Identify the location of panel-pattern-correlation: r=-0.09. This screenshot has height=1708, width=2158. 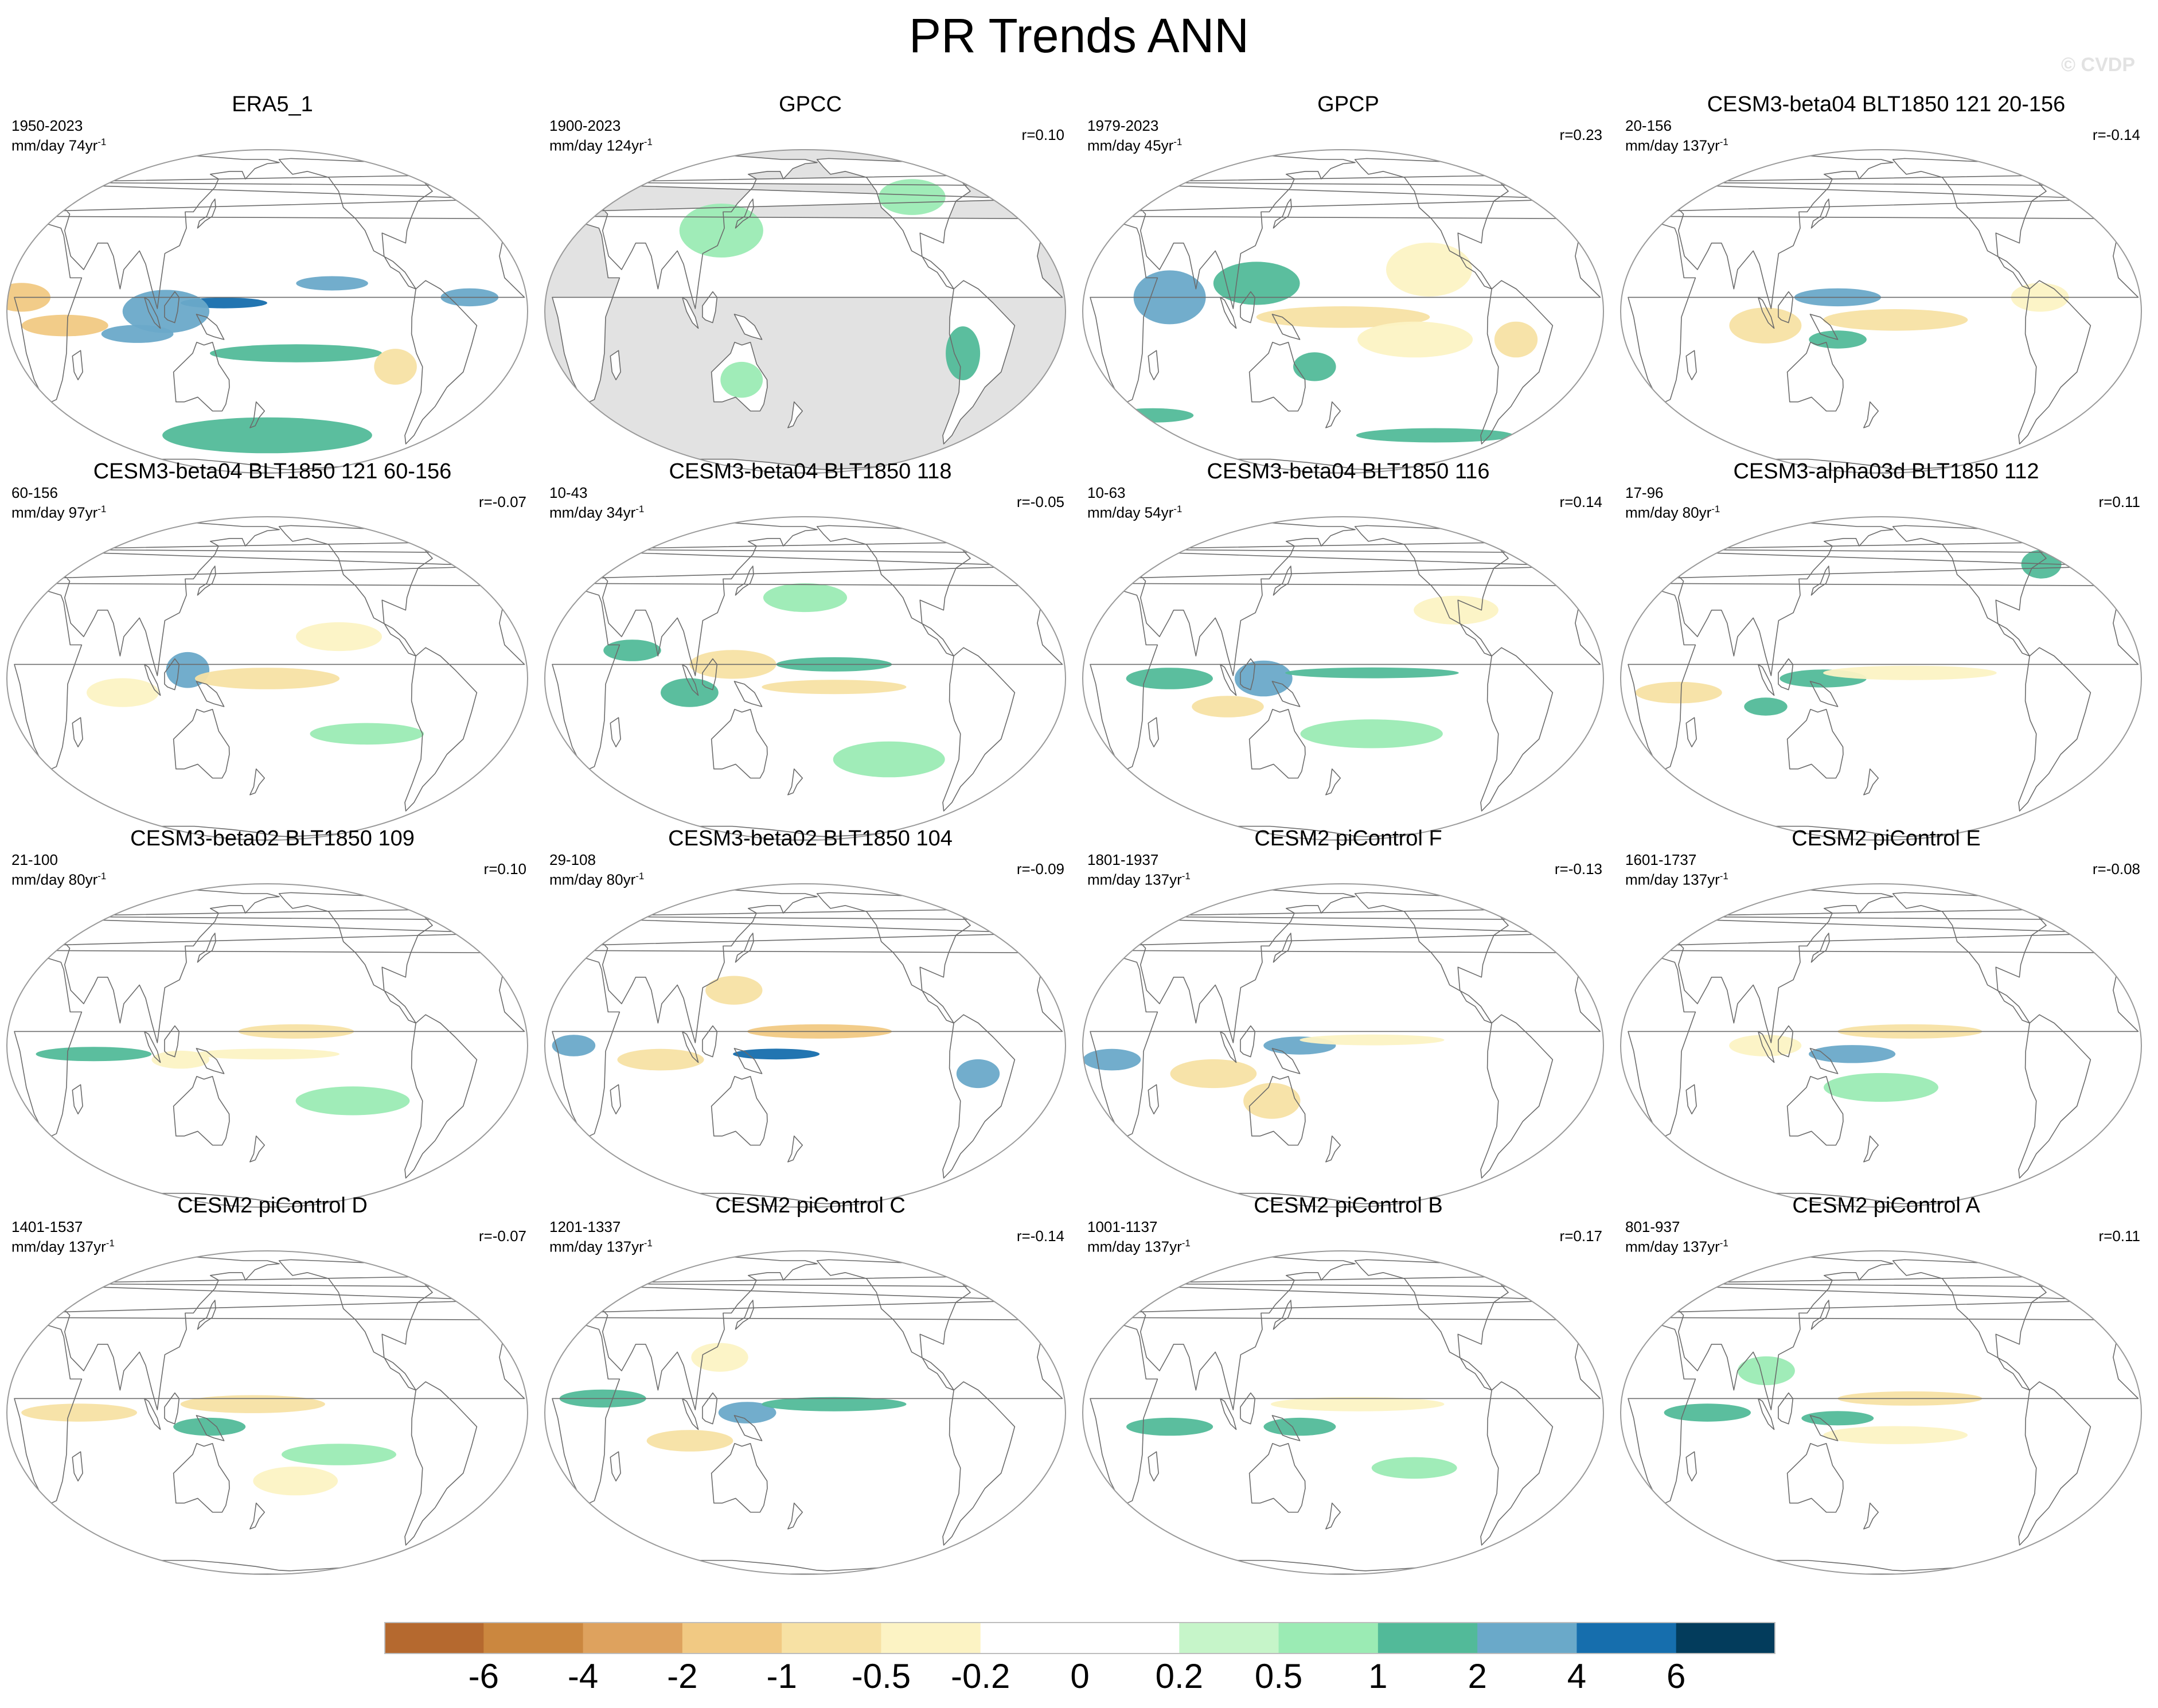
(1040, 869).